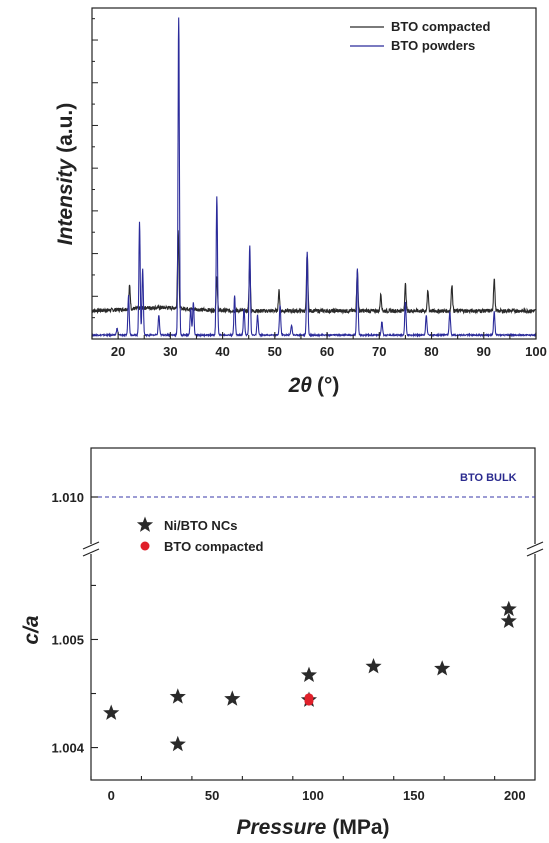 The height and width of the screenshot is (843, 549). What do you see at coordinates (91, 549) in the screenshot?
I see `axis-break-left` at bounding box center [91, 549].